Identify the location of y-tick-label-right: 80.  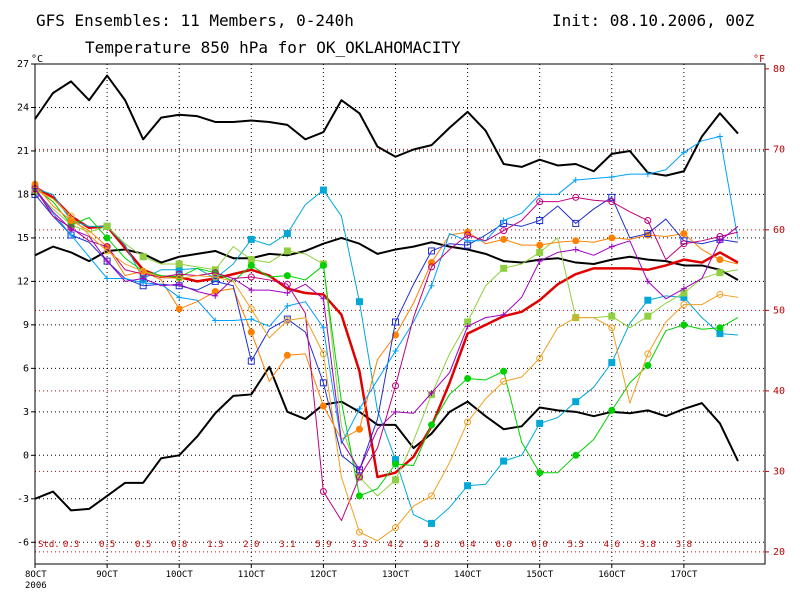
(779, 69).